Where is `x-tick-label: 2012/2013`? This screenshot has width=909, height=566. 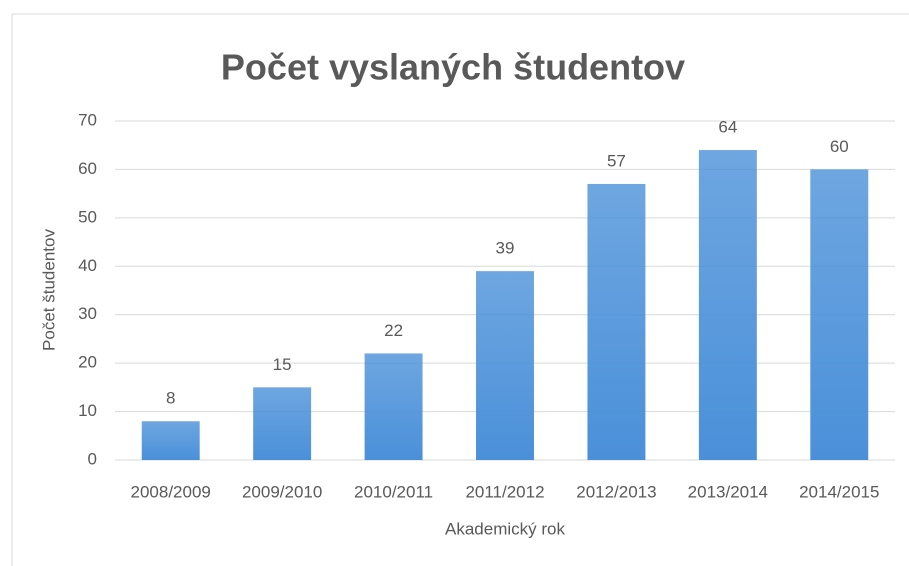
x-tick-label: 2012/2013 is located at coordinates (616, 491).